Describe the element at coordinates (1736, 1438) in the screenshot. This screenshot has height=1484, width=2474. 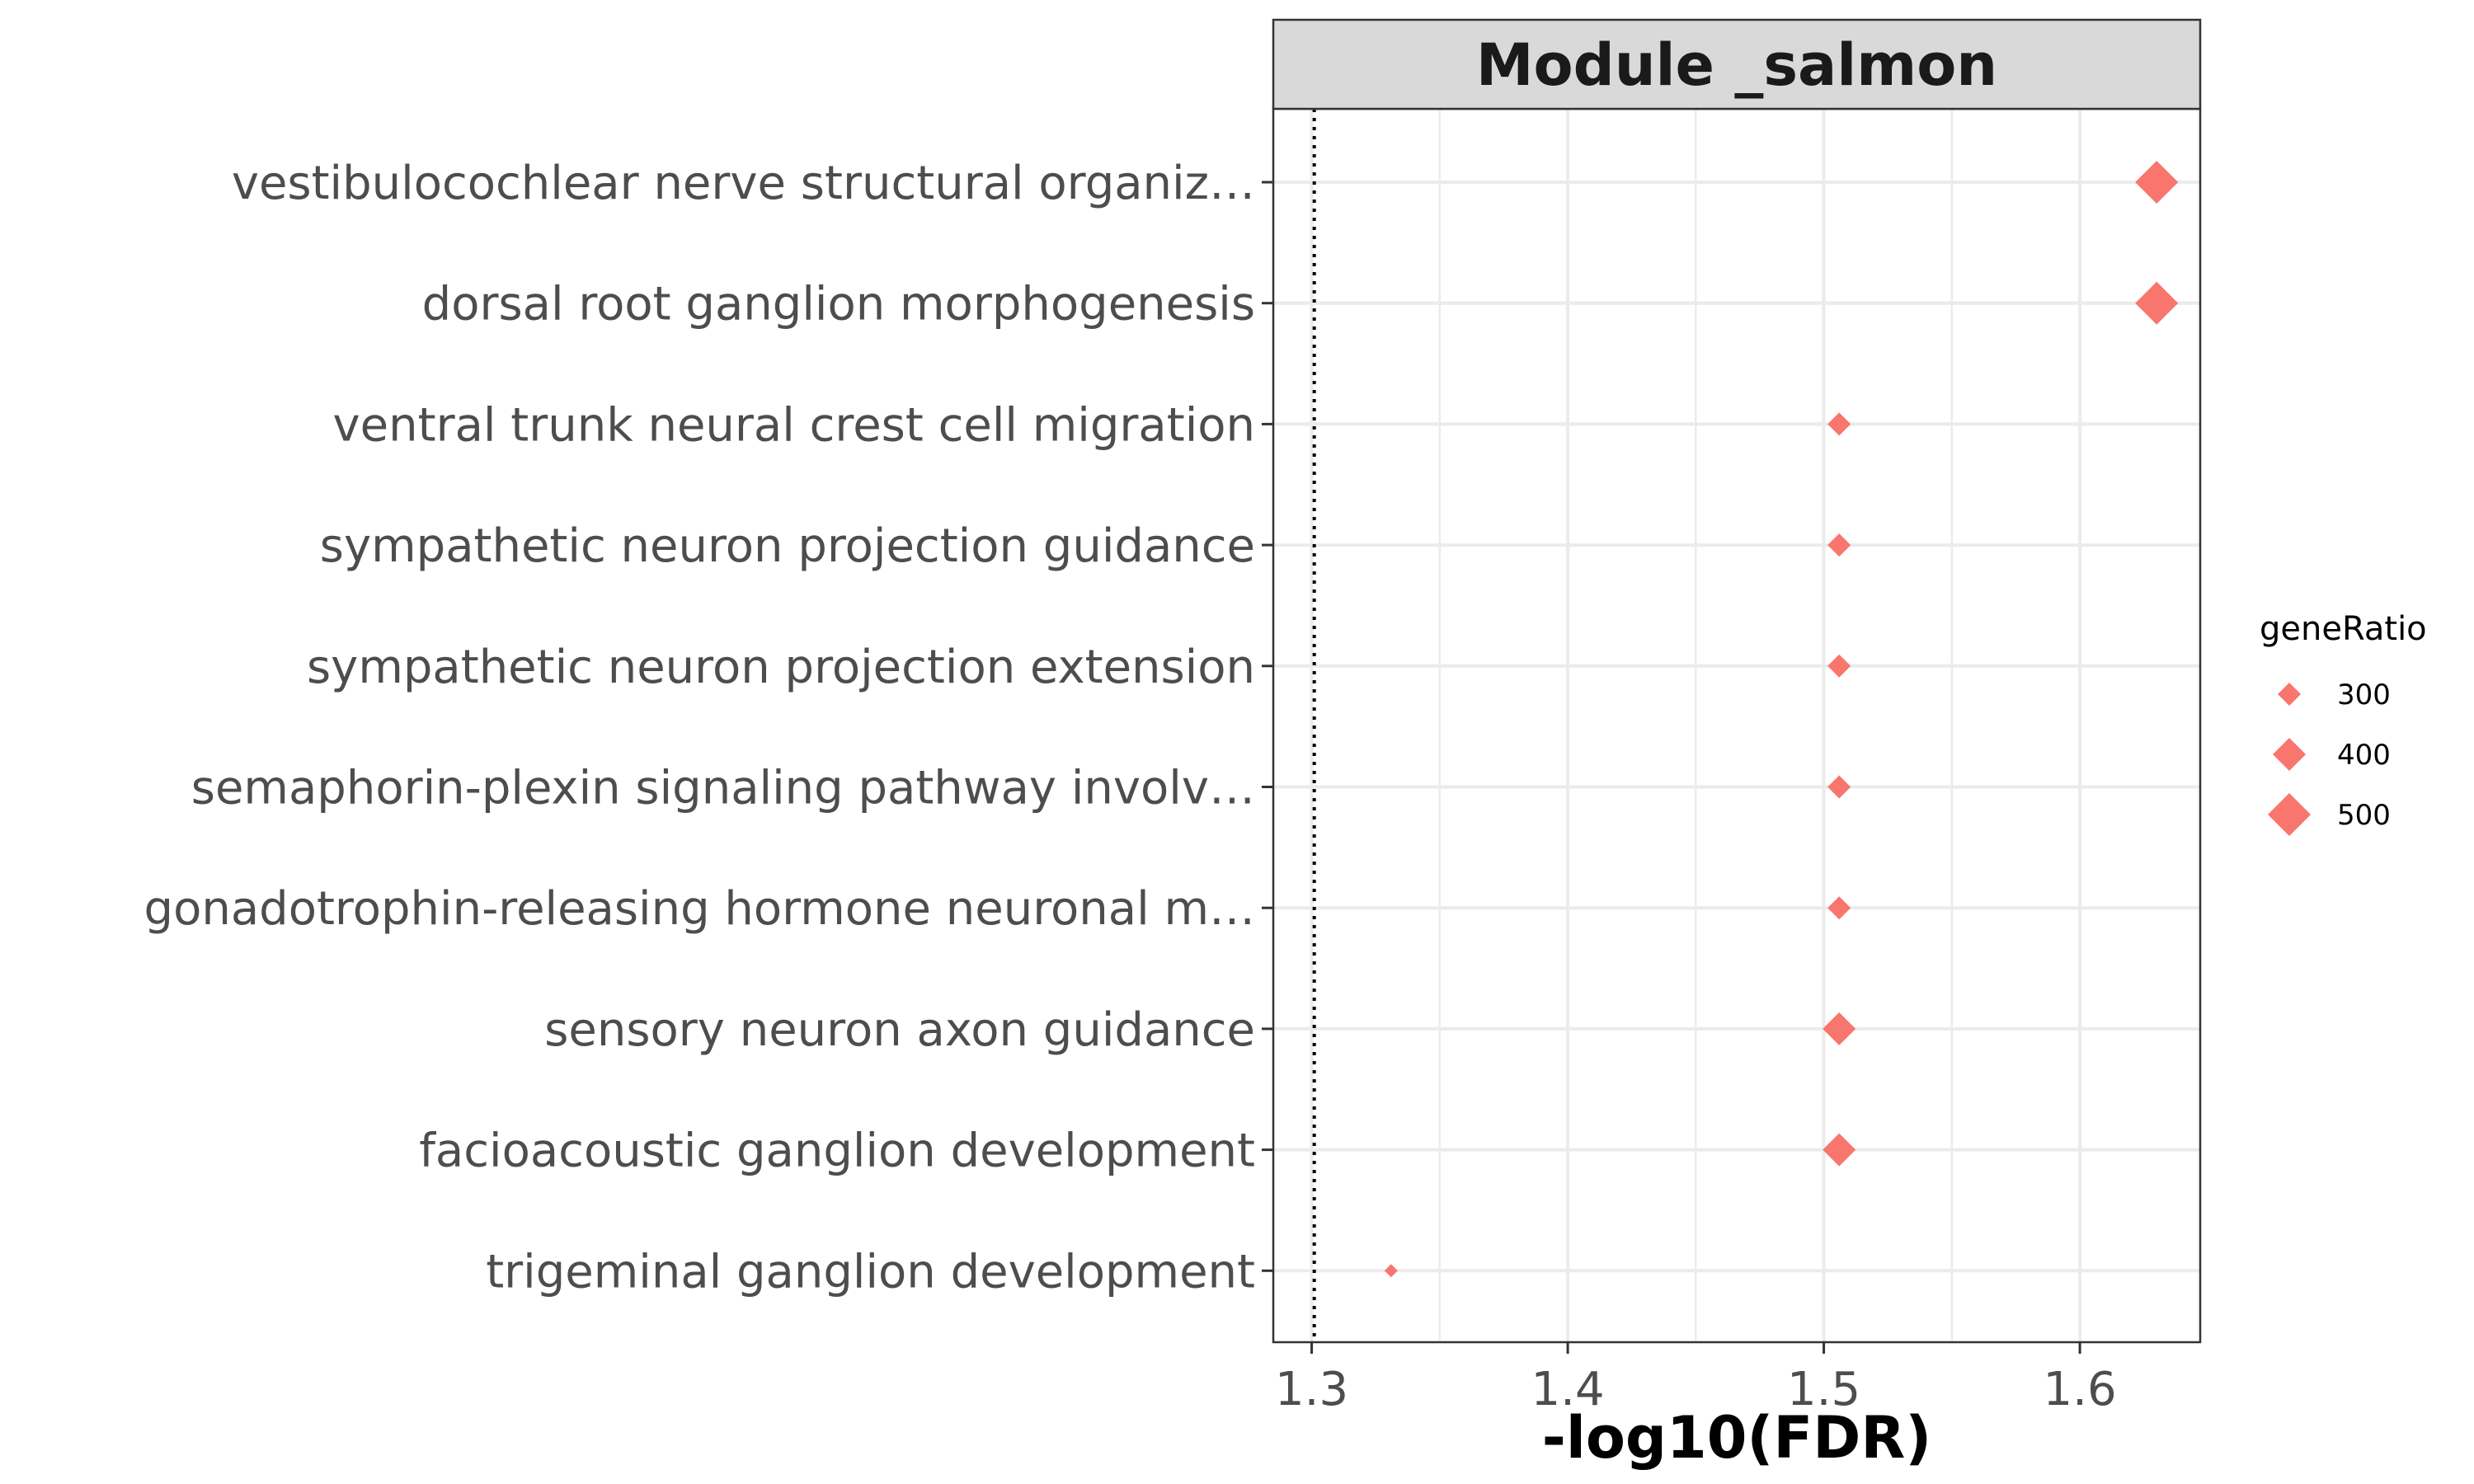
I see `x-axis-title: -log10(FDR)` at that location.